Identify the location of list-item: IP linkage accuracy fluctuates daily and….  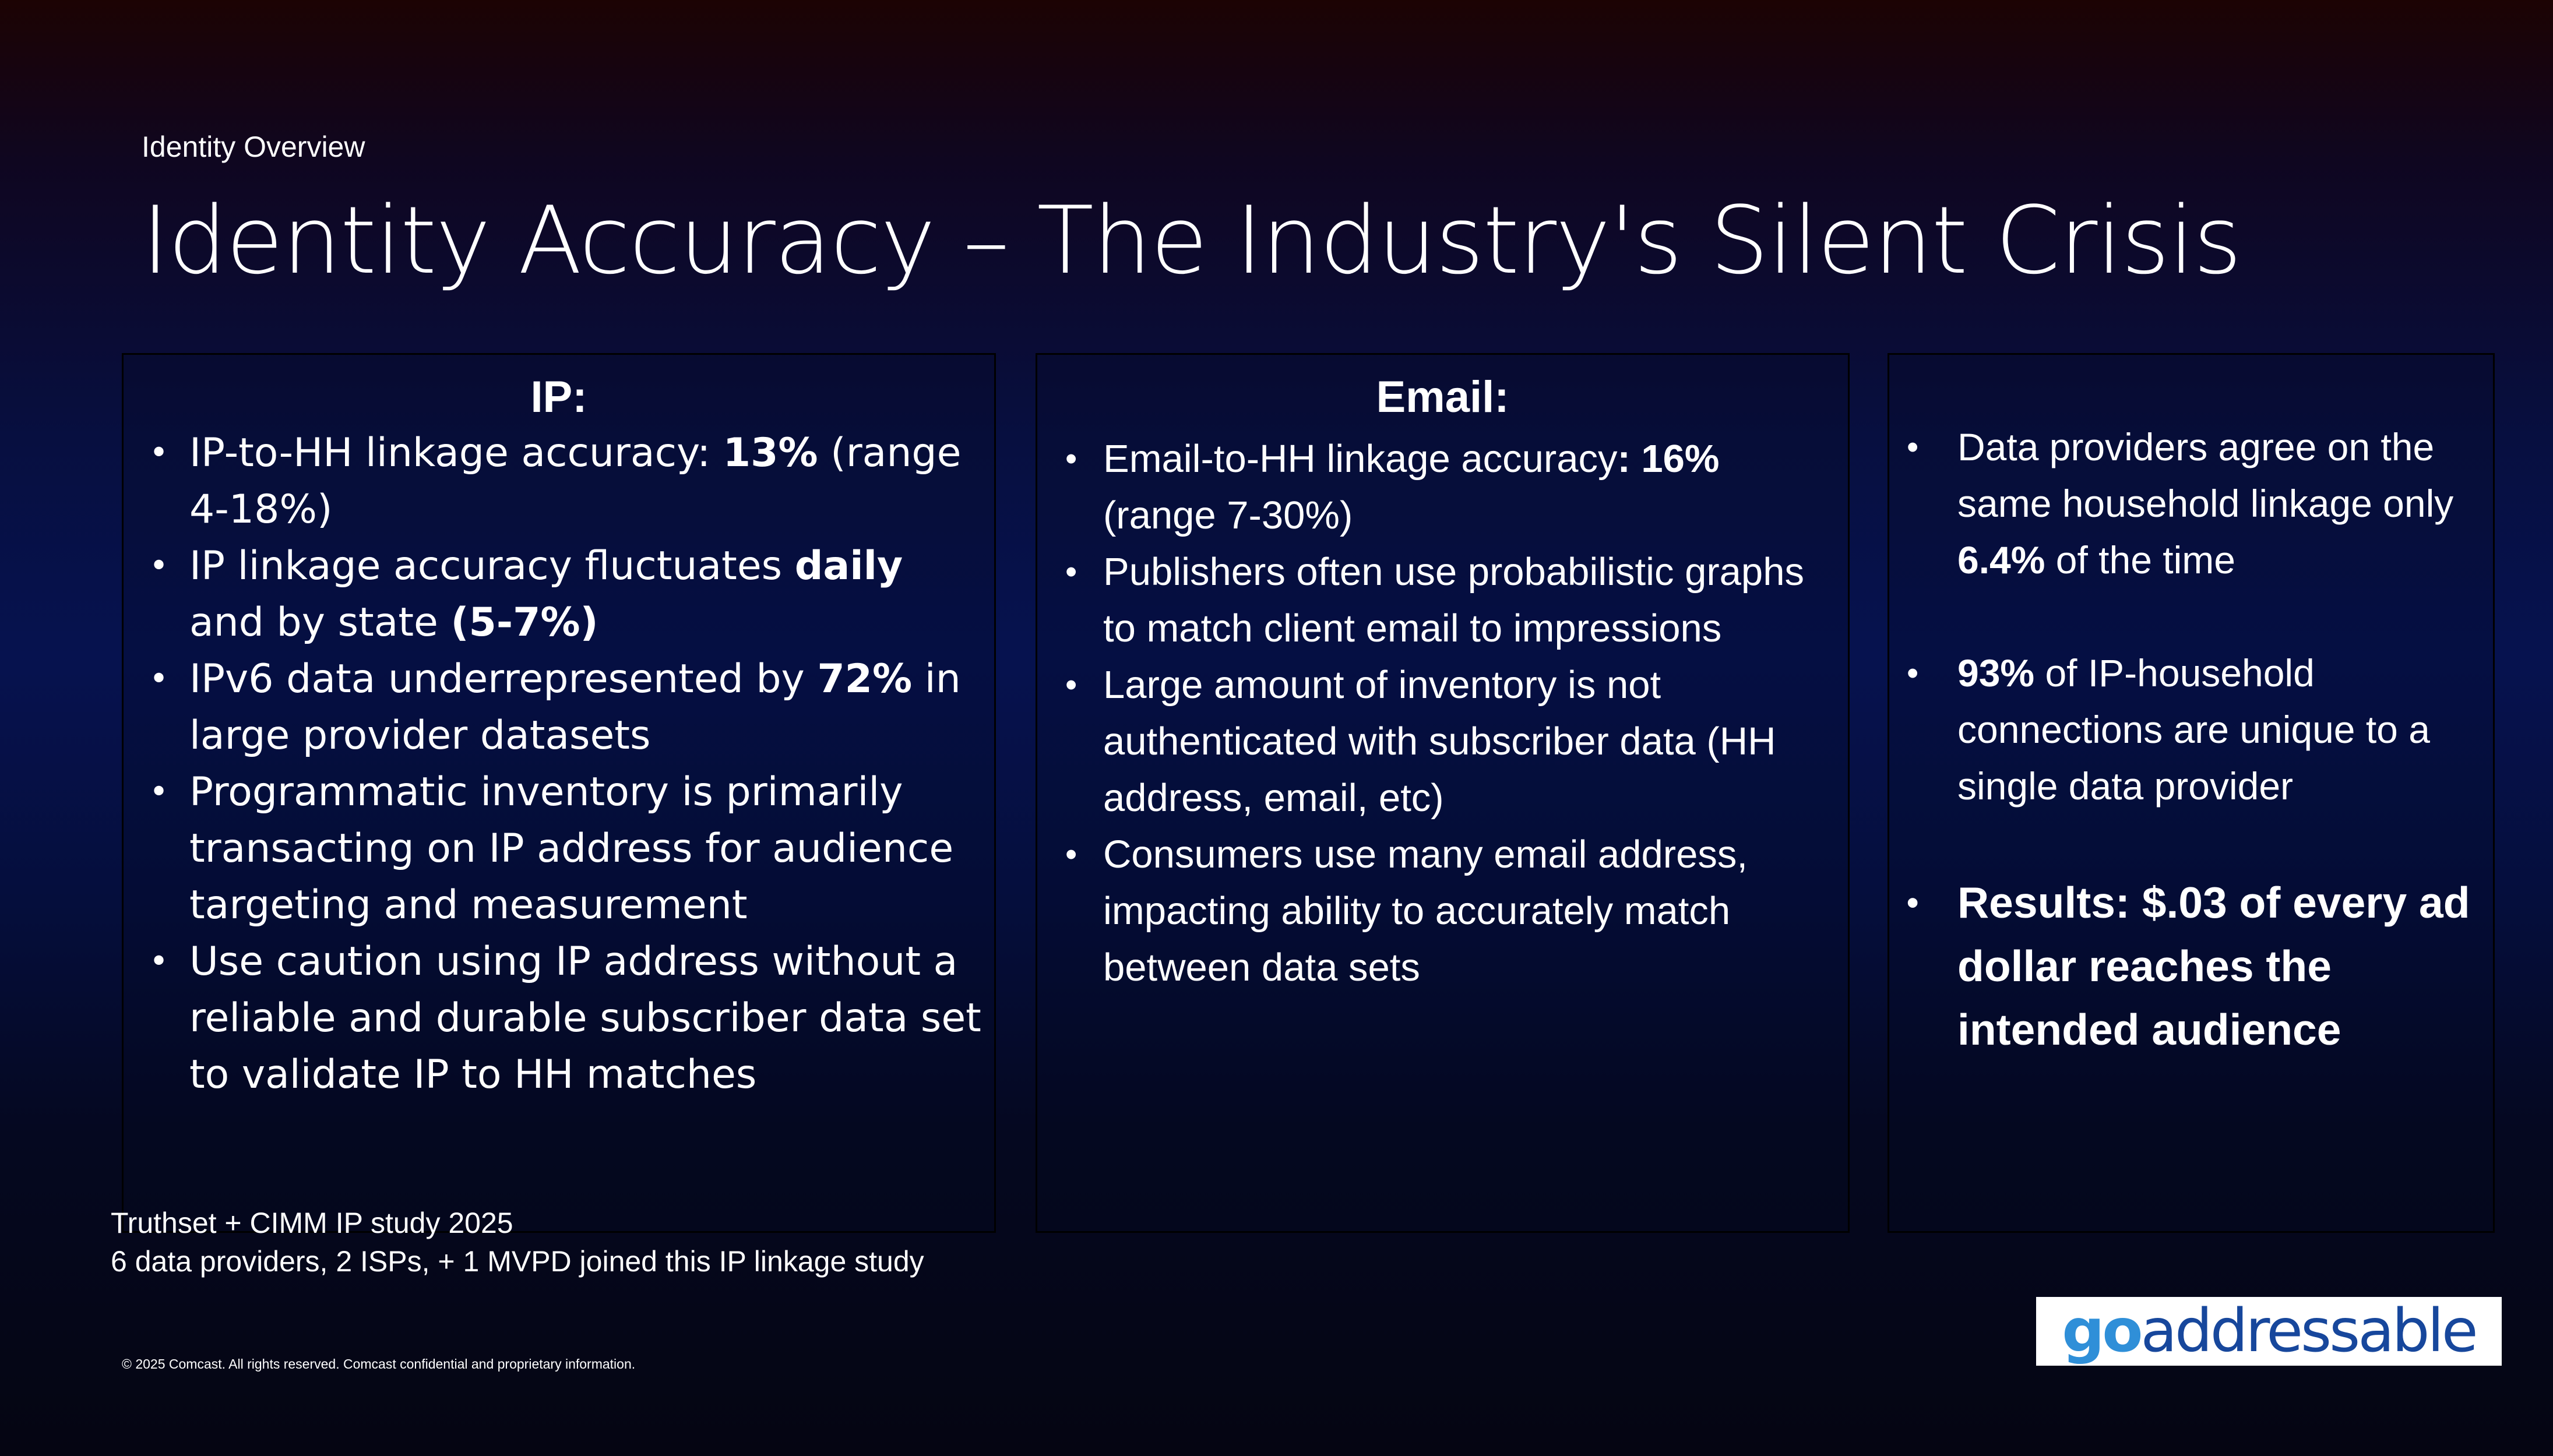
(563, 594).